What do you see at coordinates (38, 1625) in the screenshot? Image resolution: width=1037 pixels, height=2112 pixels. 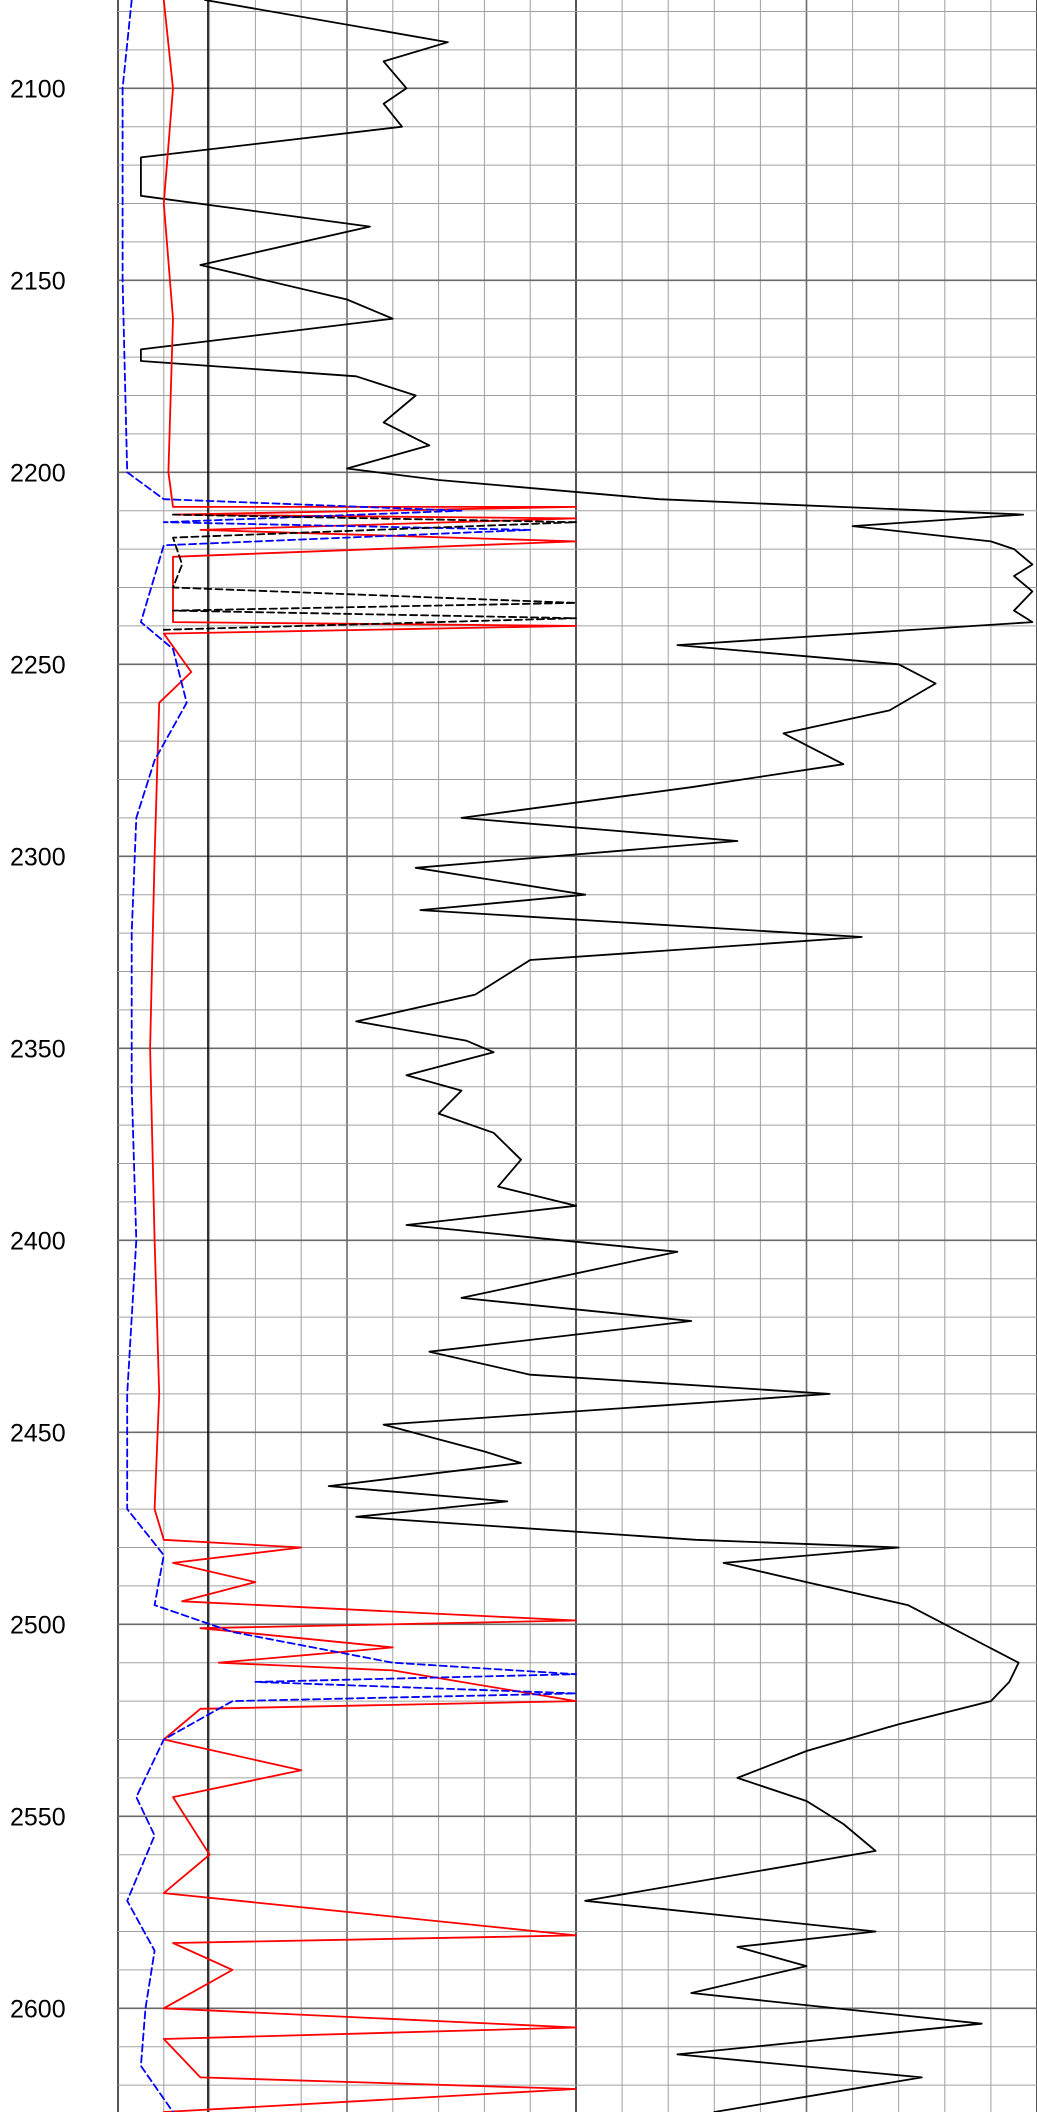 I see `depth-tick-label: 2500` at bounding box center [38, 1625].